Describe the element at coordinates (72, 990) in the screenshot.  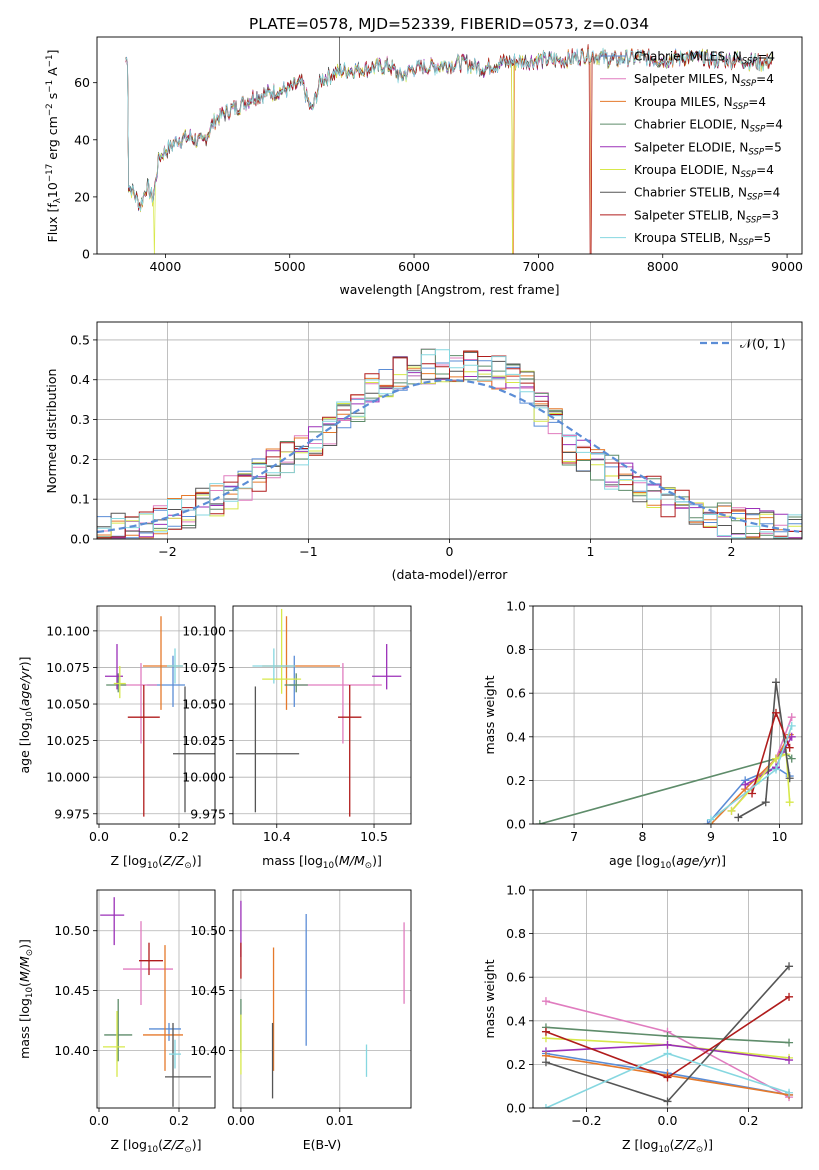
I see `y-tick-label: 10.45` at that location.